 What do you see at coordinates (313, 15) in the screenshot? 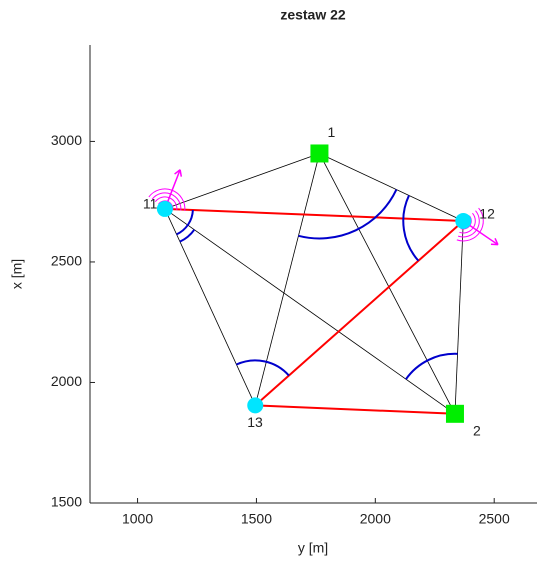
I see `chart-title: zestaw 22` at bounding box center [313, 15].